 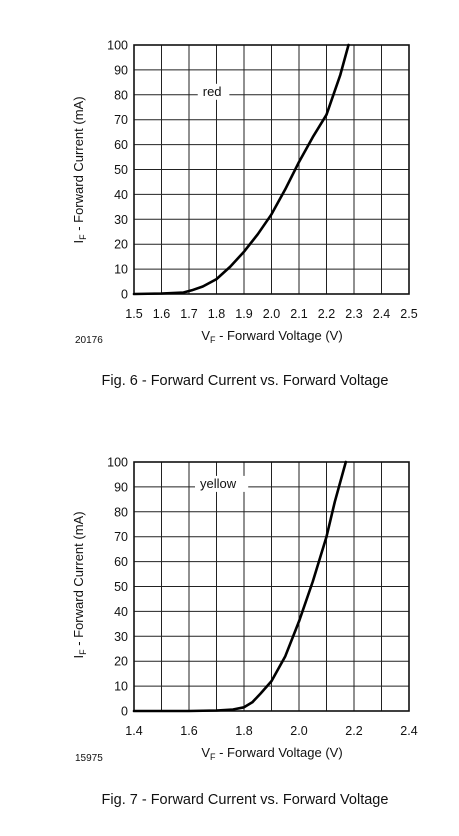 I want to click on x-tick-label: 1.5, so click(x=133, y=314).